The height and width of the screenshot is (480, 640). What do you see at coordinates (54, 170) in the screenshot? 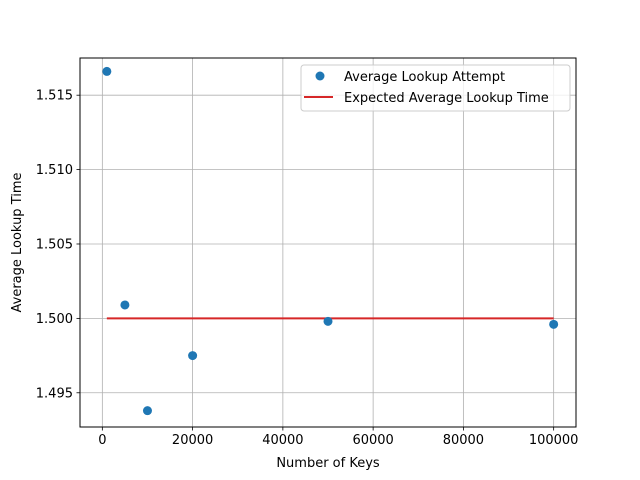
I see `y-tick-label: 1.510` at bounding box center [54, 170].